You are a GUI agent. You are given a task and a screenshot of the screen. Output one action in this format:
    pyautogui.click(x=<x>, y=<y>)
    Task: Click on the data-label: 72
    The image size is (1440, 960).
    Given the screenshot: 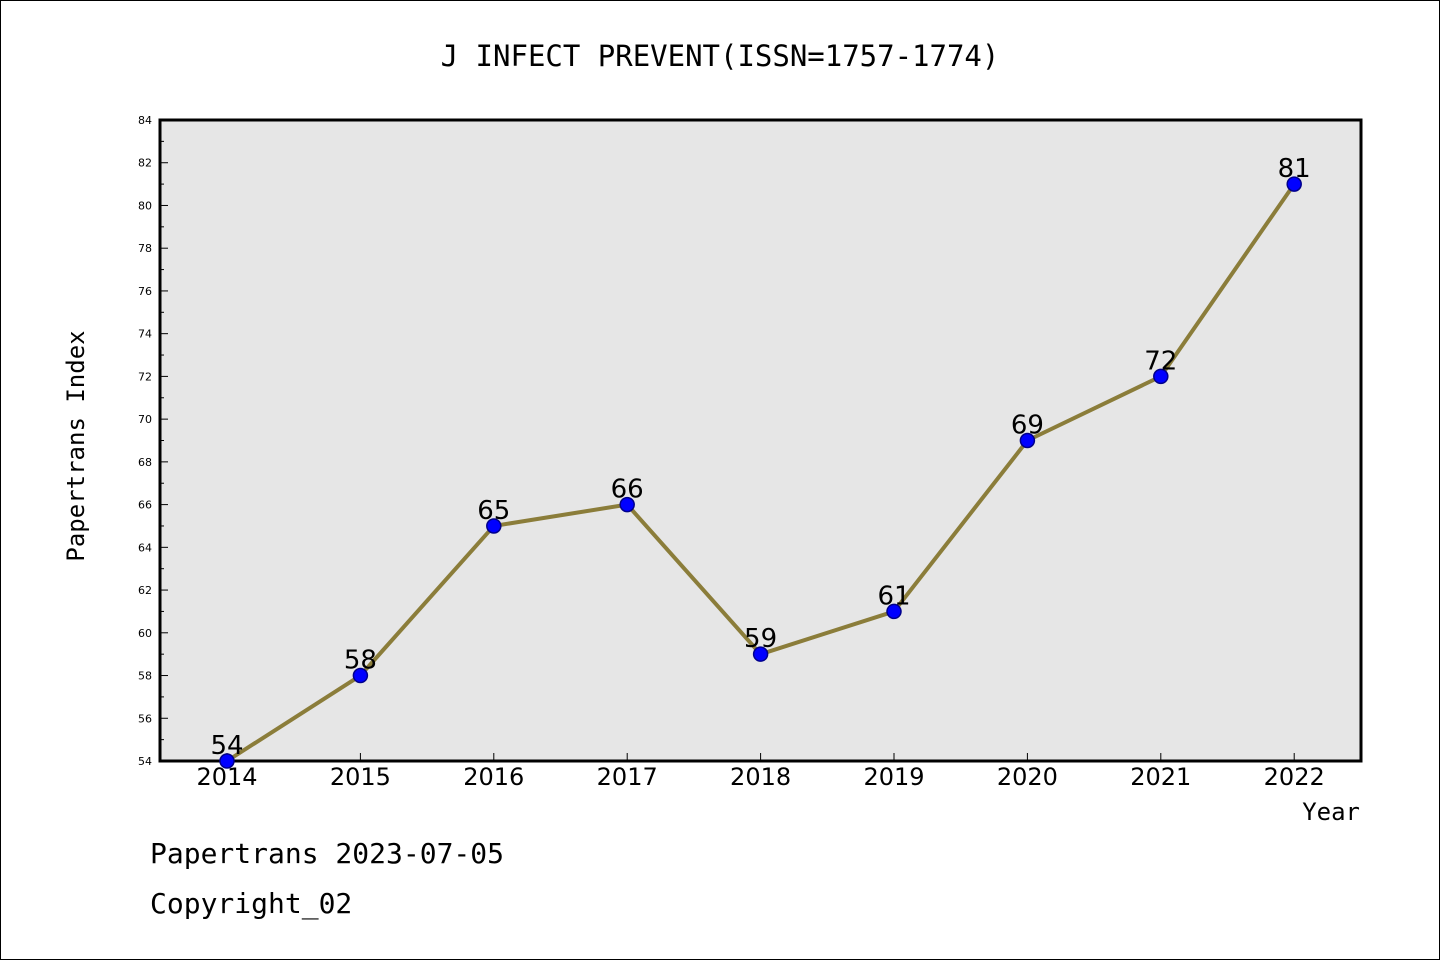 What is the action you would take?
    pyautogui.click(x=1160, y=361)
    